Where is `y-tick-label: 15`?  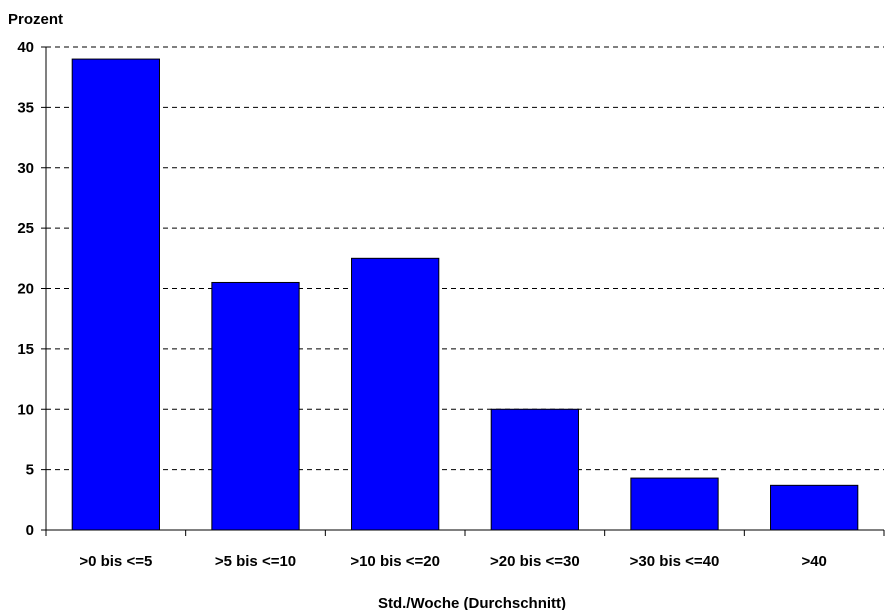 y-tick-label: 15 is located at coordinates (25, 349).